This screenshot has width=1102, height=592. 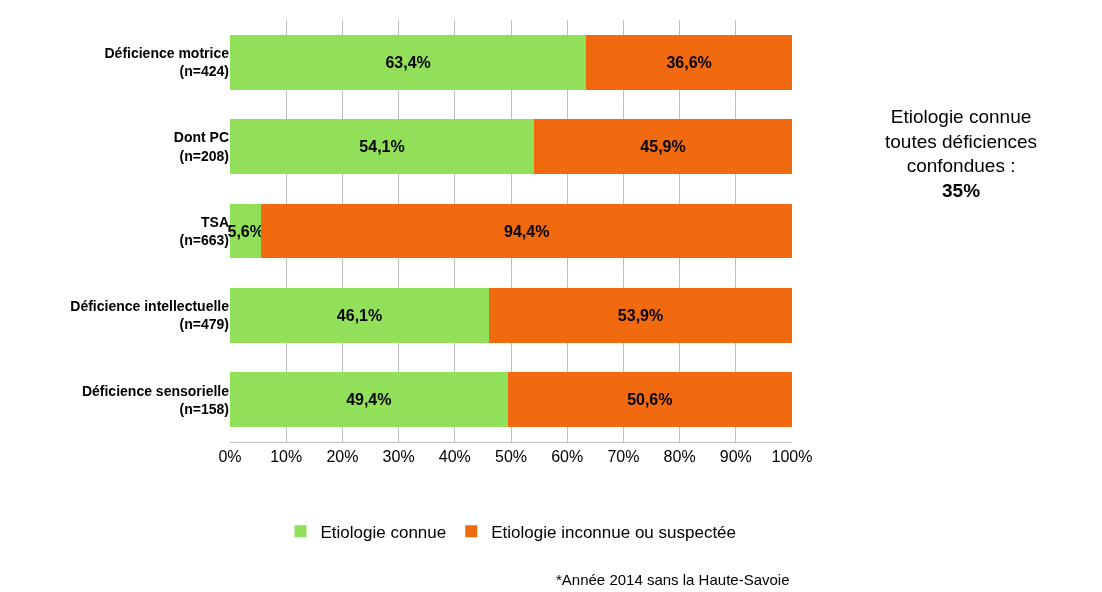 I want to click on x-tick-label: 70%, so click(x=623, y=457).